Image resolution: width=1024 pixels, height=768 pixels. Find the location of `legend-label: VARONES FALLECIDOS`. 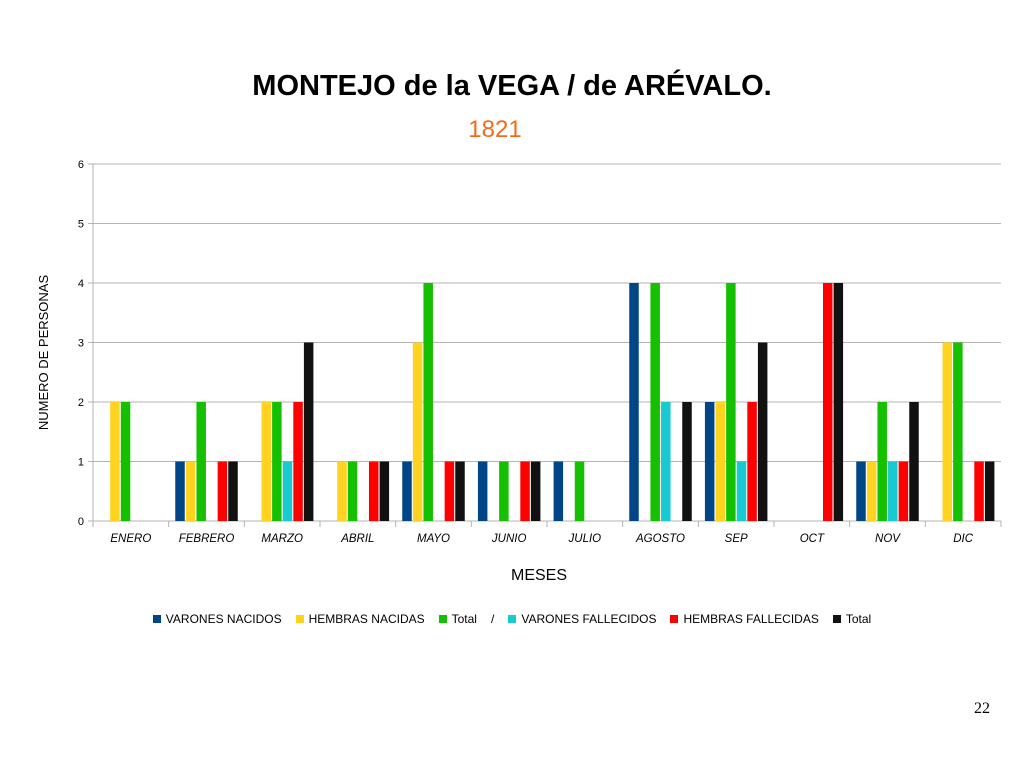

legend-label: VARONES FALLECIDOS is located at coordinates (589, 619).